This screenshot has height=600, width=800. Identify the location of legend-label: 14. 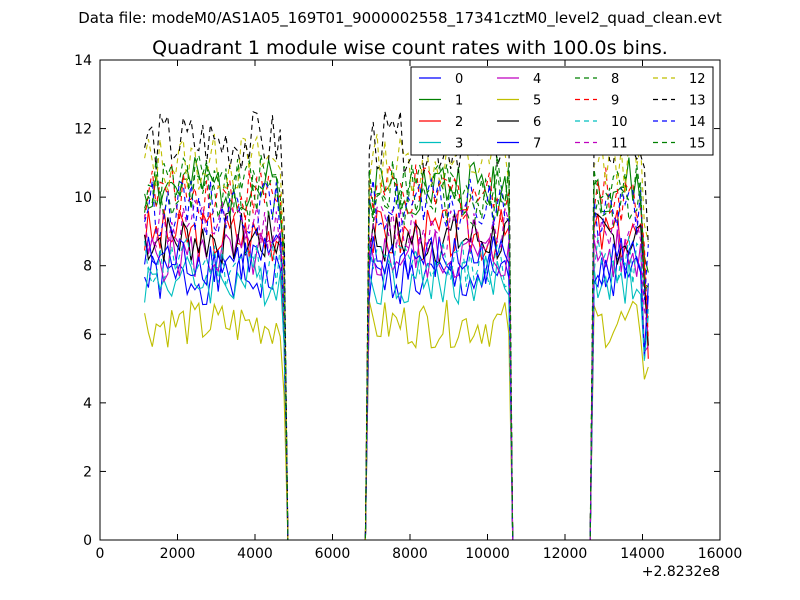
(697, 122).